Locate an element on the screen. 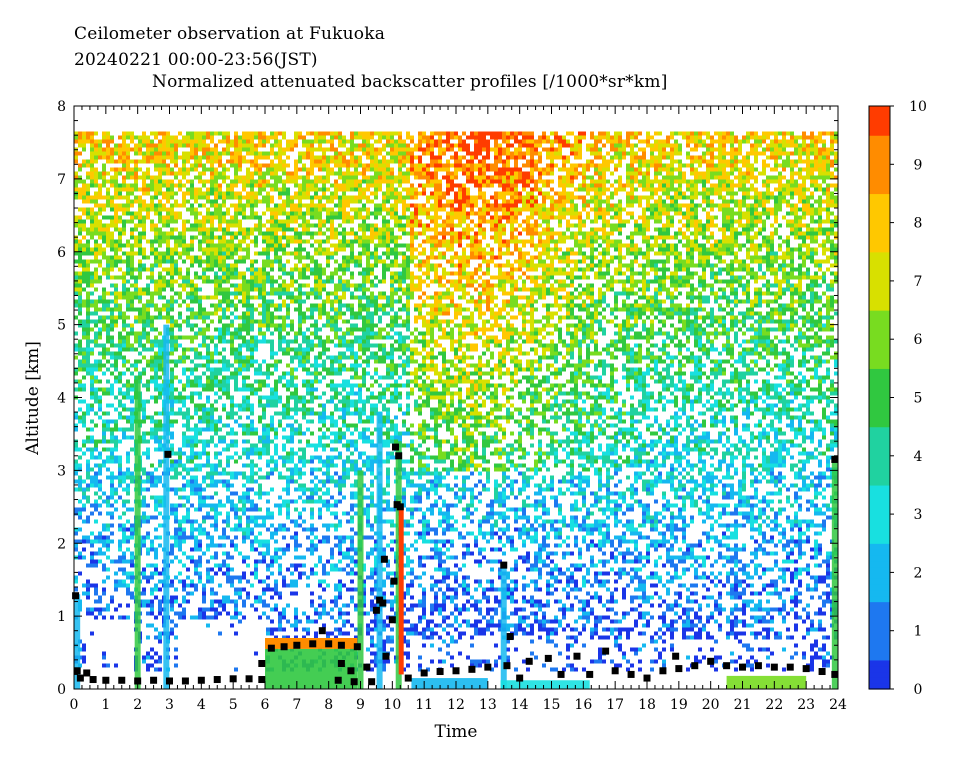  x-axis-label: Time is located at coordinates (456, 732).